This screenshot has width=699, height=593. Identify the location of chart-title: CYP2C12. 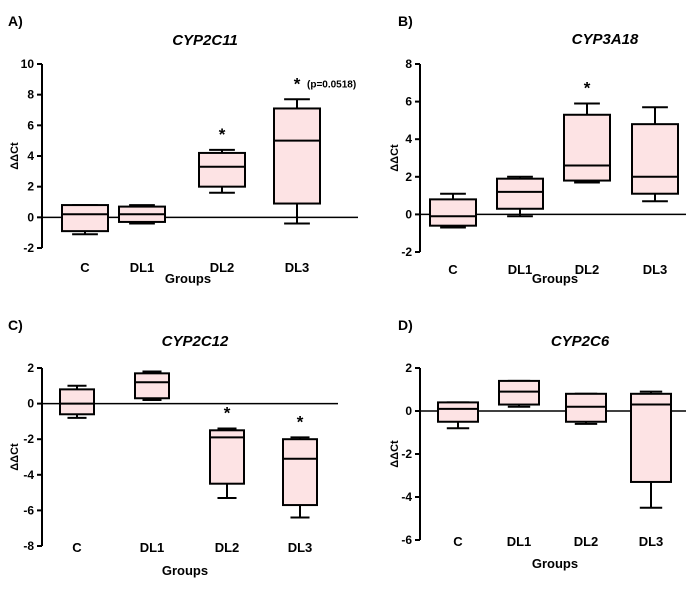
(195, 341).